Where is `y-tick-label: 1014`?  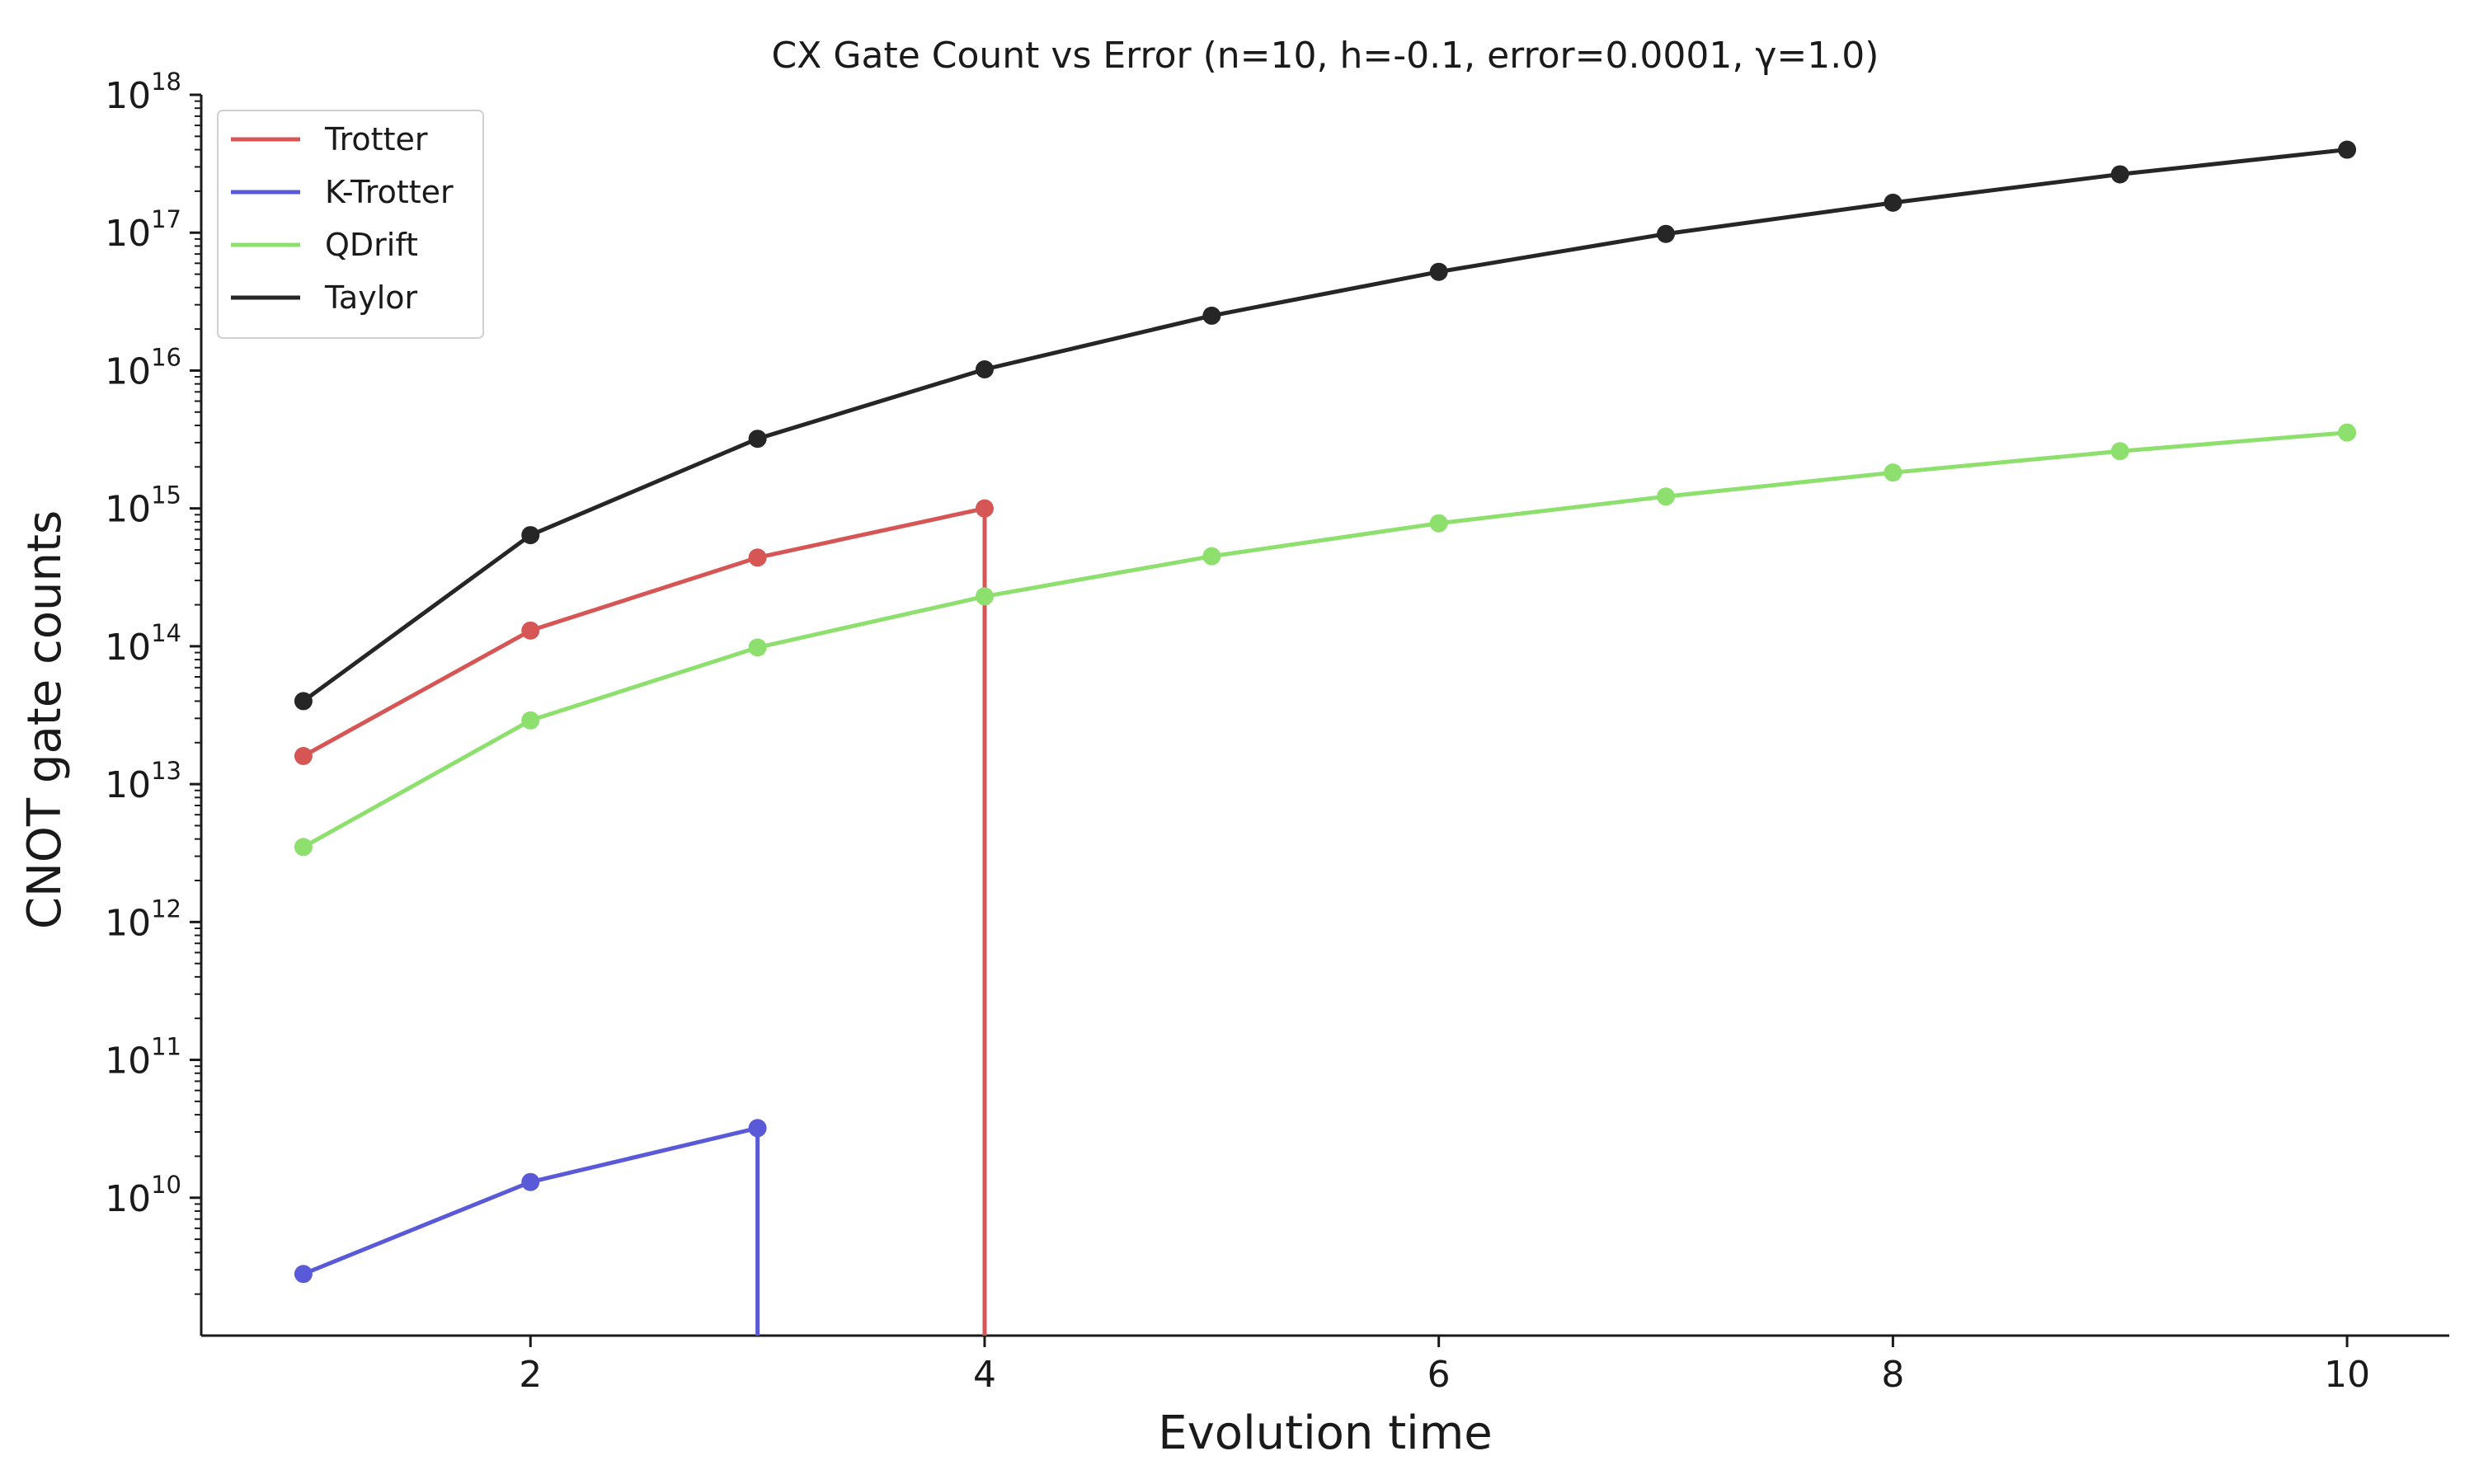
y-tick-label: 1014 is located at coordinates (143, 644).